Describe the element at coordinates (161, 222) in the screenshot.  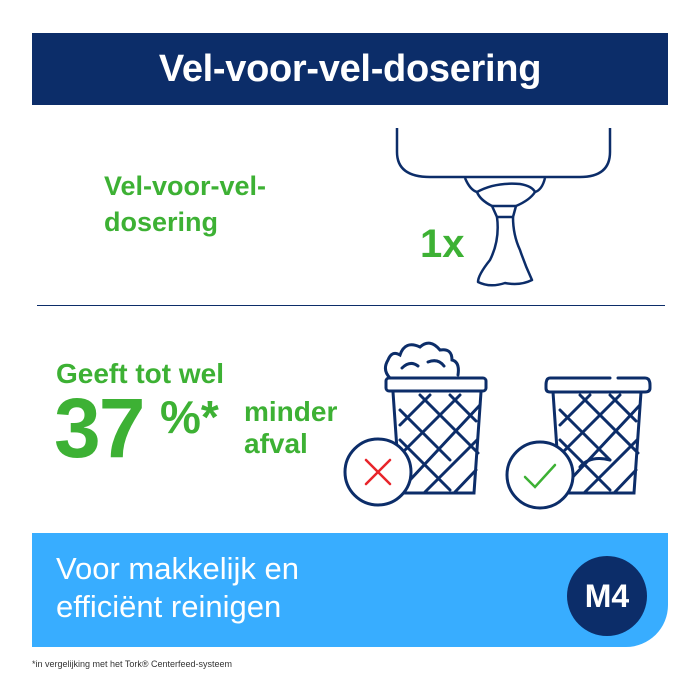
I see `label-line-2: dosering` at that location.